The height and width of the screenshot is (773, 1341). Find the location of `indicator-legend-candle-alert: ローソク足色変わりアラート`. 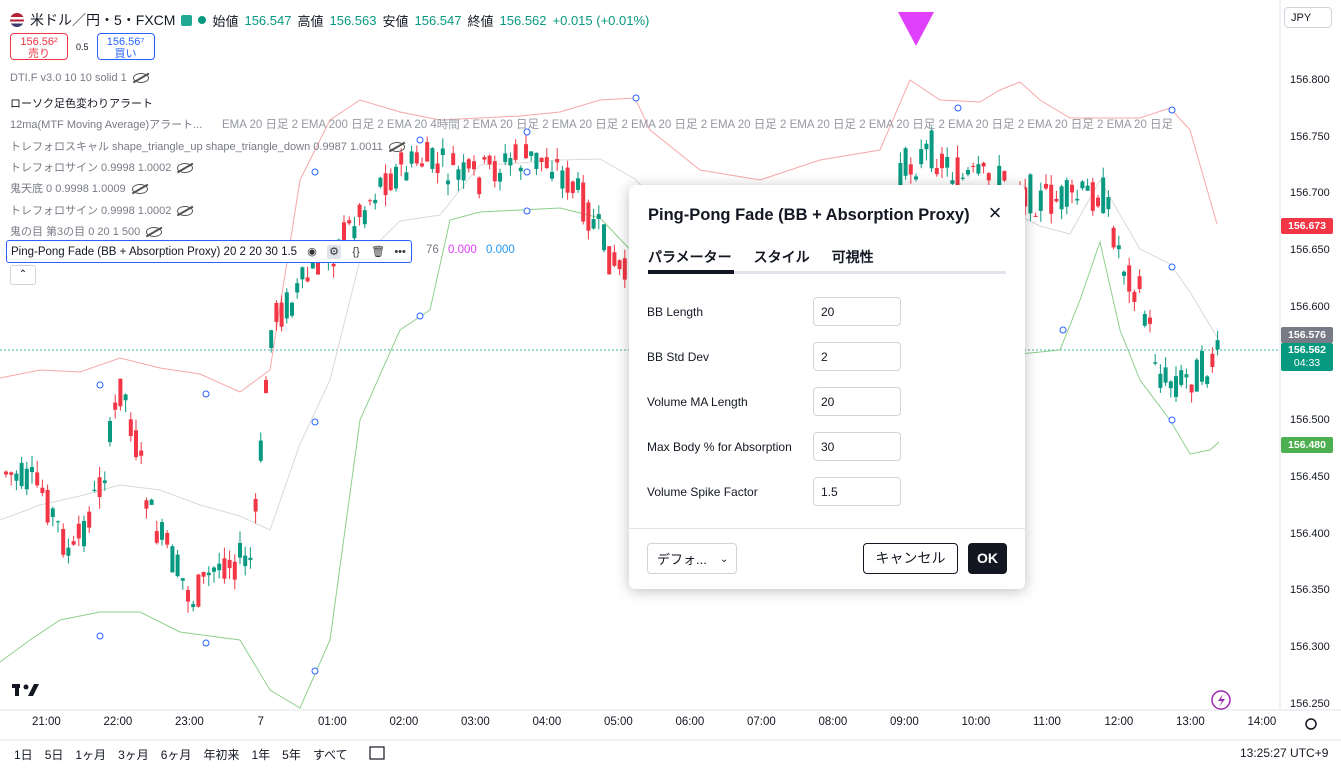

indicator-legend-candle-alert: ローソク足色変わりアラート is located at coordinates (81, 103).